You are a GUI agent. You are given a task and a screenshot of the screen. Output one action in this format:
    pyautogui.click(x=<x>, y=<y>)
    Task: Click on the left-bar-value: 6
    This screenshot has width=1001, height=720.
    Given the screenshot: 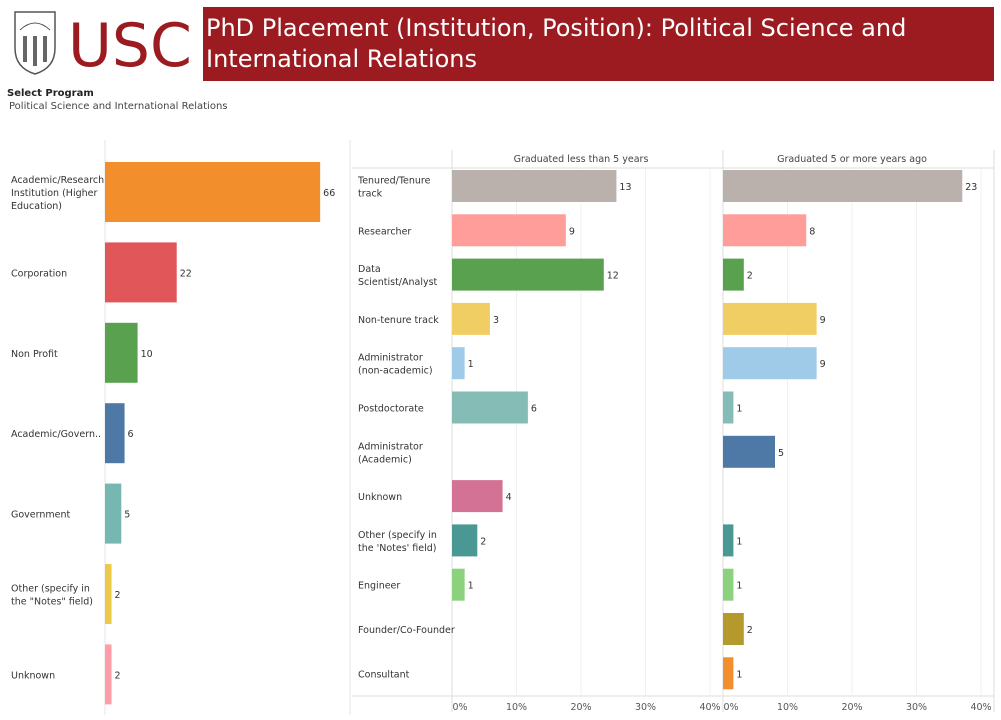 What is the action you would take?
    pyautogui.click(x=131, y=434)
    